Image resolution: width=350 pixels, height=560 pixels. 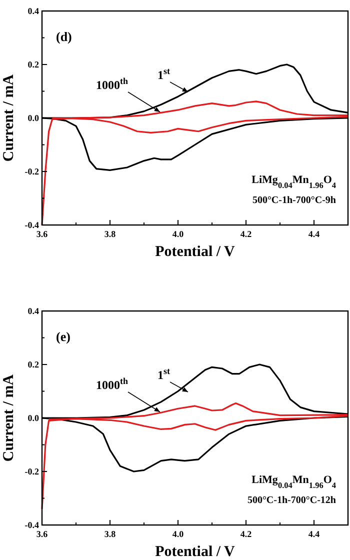 What do you see at coordinates (63, 336) in the screenshot?
I see `text: (e)` at bounding box center [63, 336].